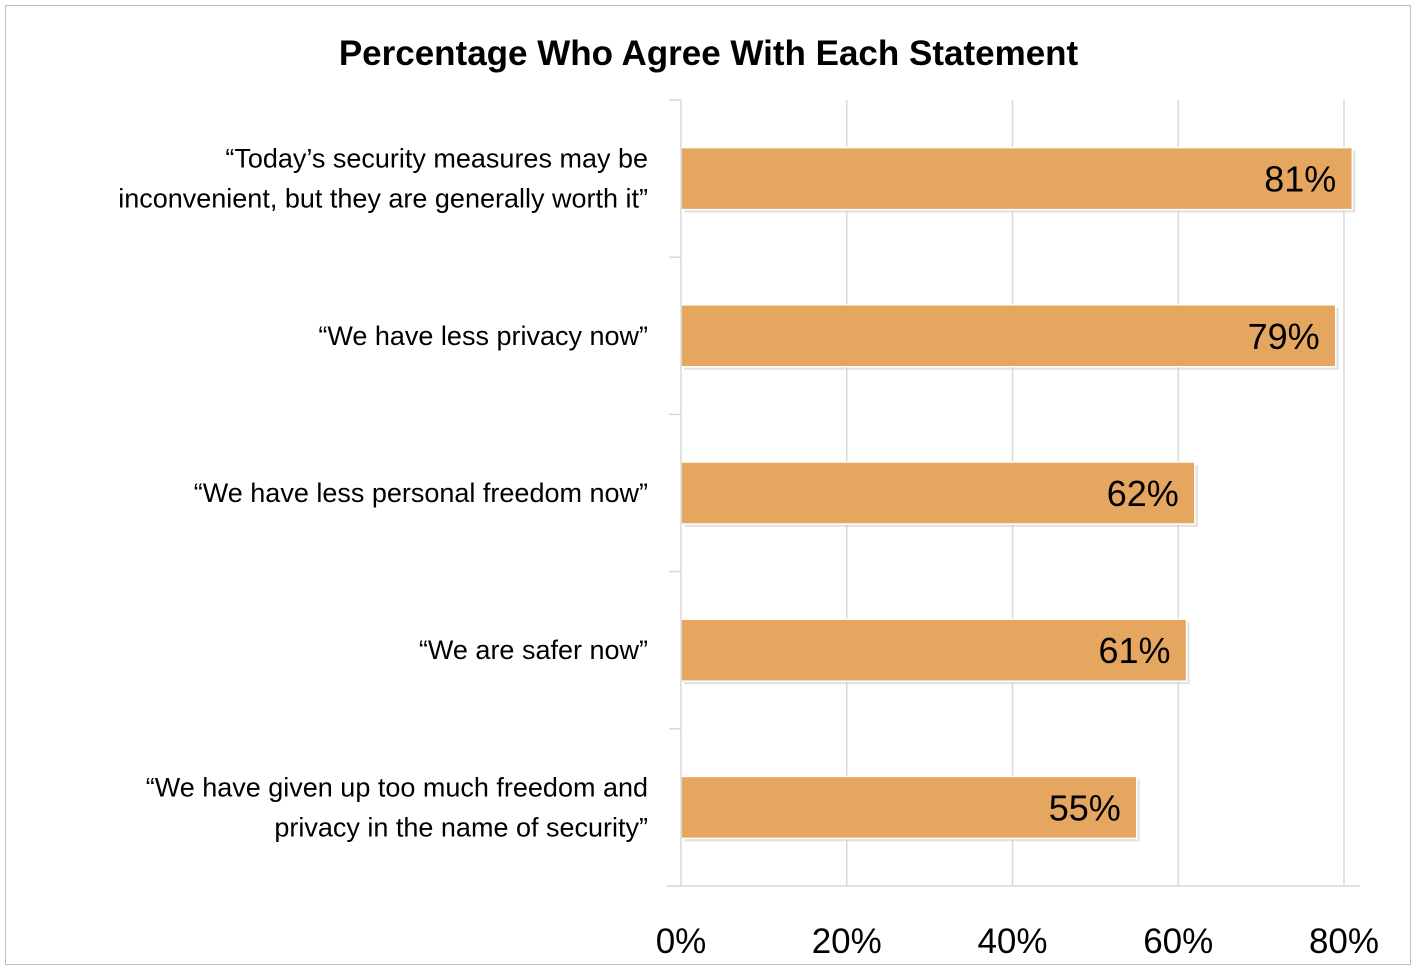 This screenshot has height=971, width=1417. What do you see at coordinates (1143, 493) in the screenshot?
I see `data-label: 62%` at bounding box center [1143, 493].